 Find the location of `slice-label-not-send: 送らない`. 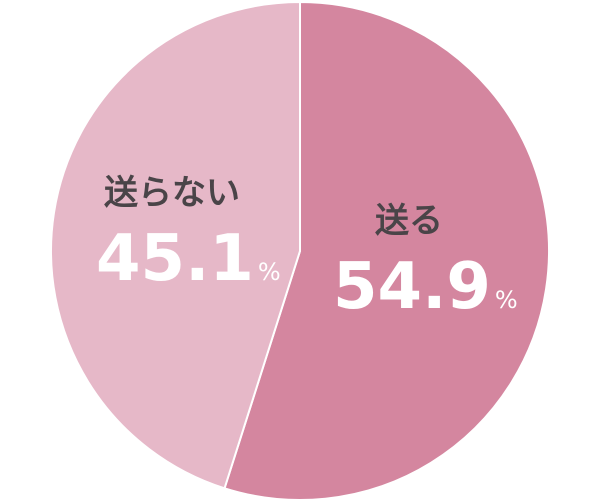

slice-label-not-send: 送らない is located at coordinates (172, 193).